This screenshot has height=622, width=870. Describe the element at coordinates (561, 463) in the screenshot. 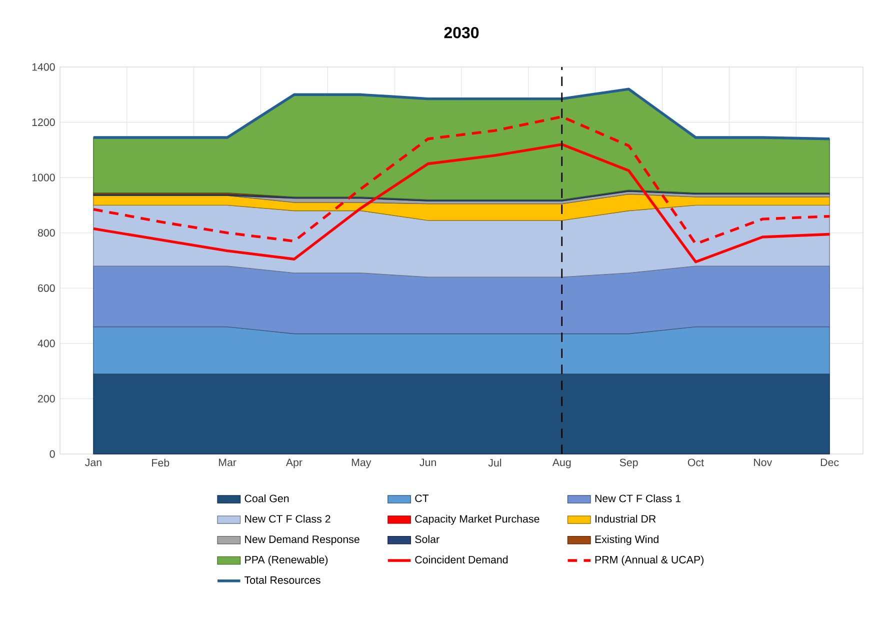

I see `x-tick-label: Aug` at that location.